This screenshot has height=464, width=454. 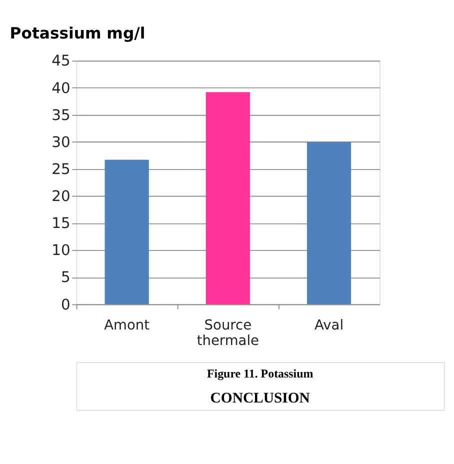 I want to click on y-tick-label: 0, so click(x=65, y=305).